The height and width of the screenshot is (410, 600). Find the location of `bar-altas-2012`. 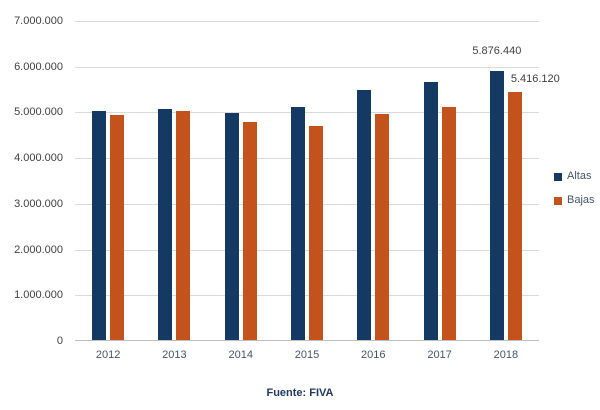

bar-altas-2012 is located at coordinates (99, 225).